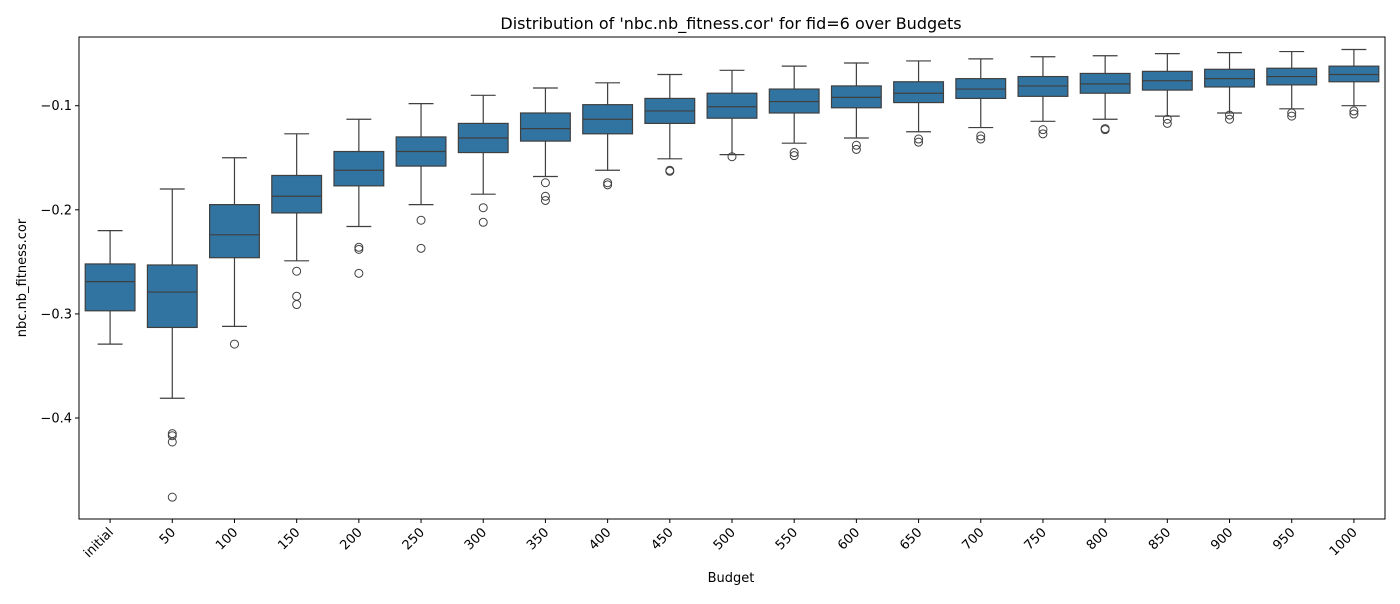 Image resolution: width=1400 pixels, height=604 pixels. What do you see at coordinates (662, 539) in the screenshot?
I see `x-tick-label: 450` at bounding box center [662, 539].